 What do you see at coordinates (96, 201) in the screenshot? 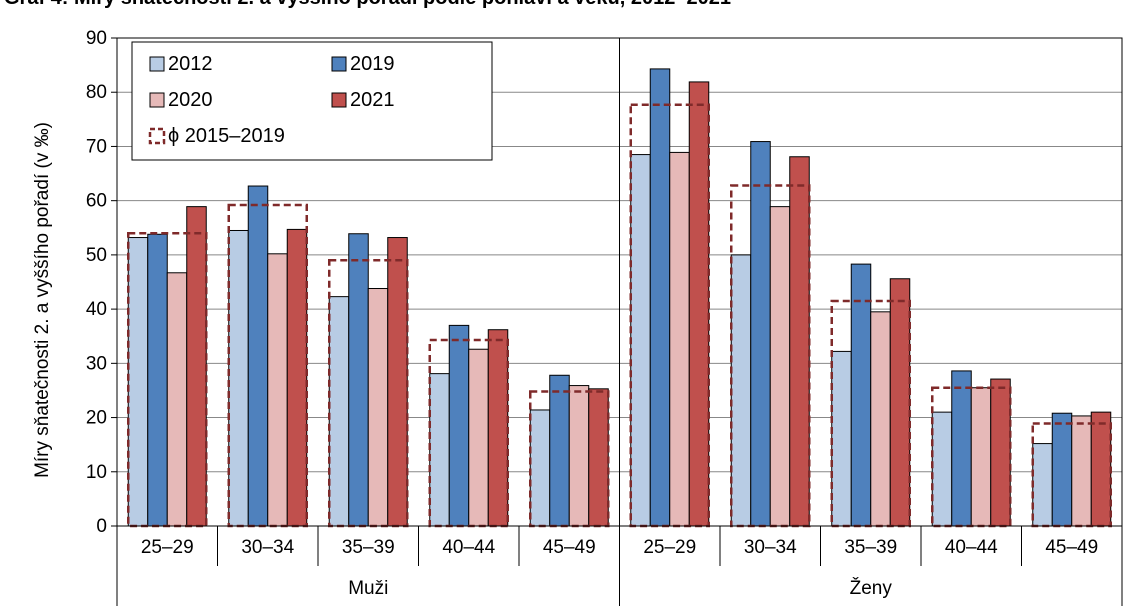
I see `y-tick-label: 60` at bounding box center [96, 201].